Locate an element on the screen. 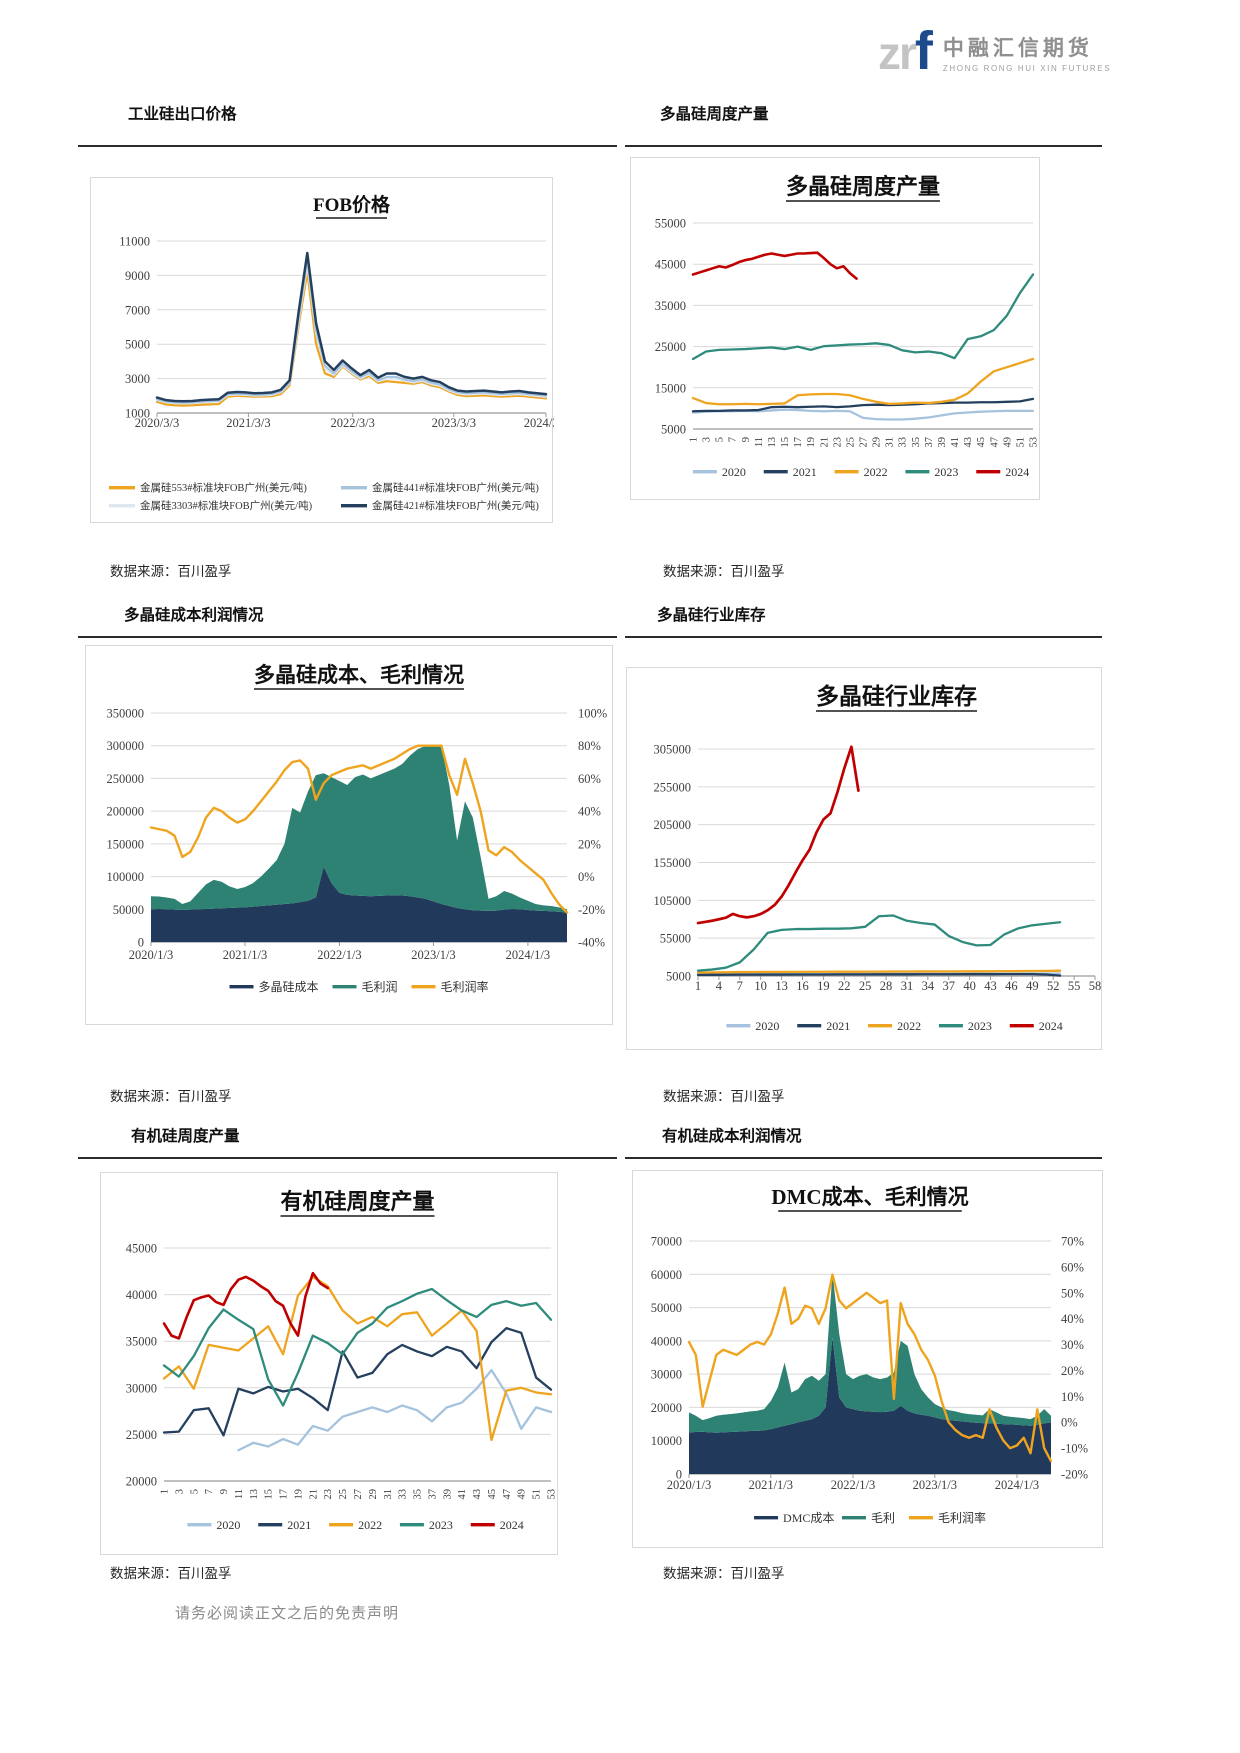 The width and height of the screenshot is (1240, 1753). svg-text: 3 is located at coordinates (707, 439).